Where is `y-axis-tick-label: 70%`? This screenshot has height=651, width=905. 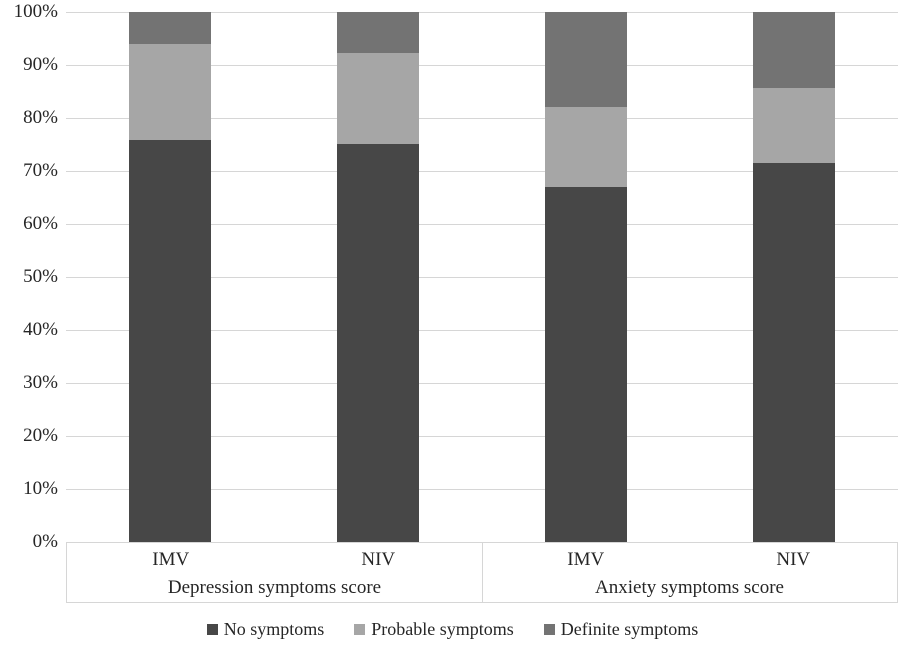
y-axis-tick-label: 70% is located at coordinates (40, 170).